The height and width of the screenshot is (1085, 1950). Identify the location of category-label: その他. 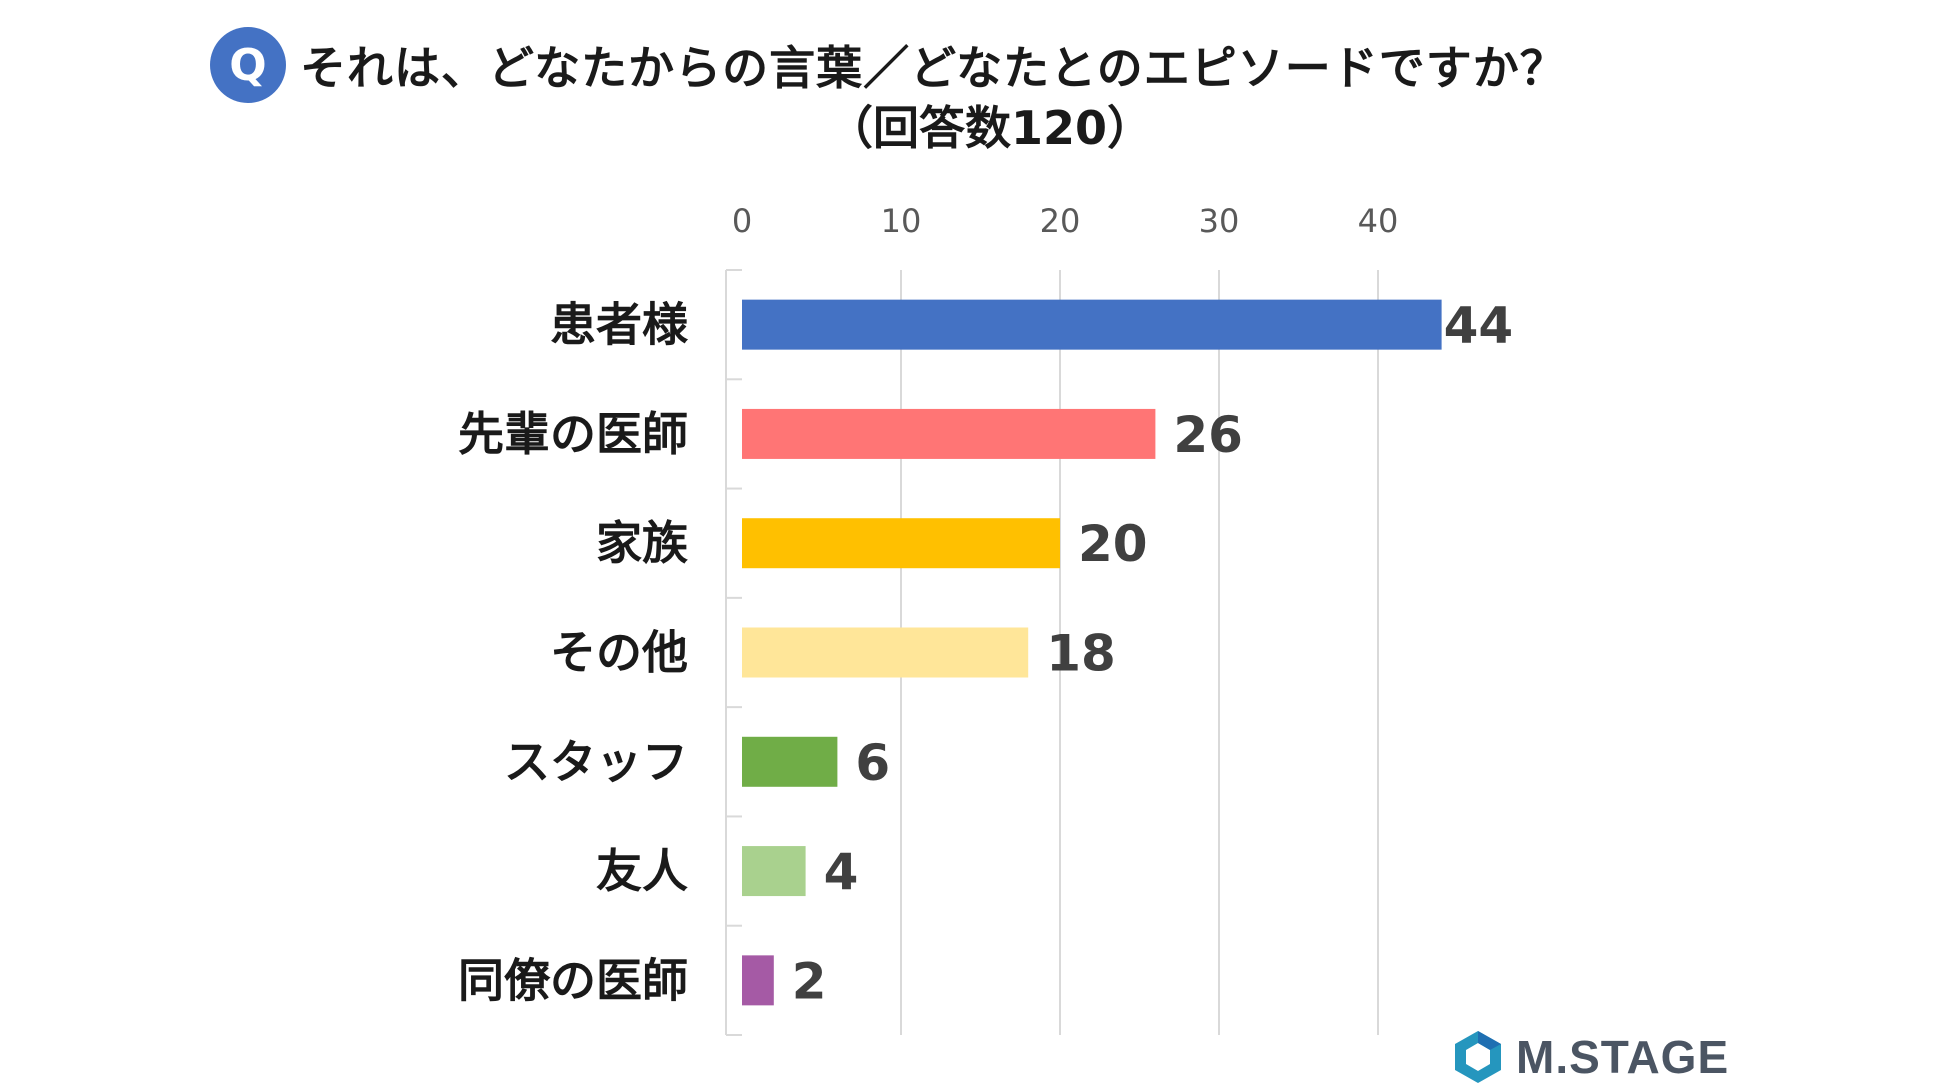
(619, 653).